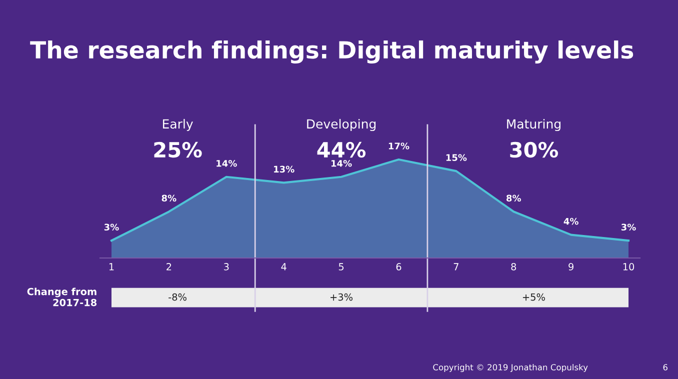  Describe the element at coordinates (399, 266) in the screenshot. I see `x-tick-label: 6` at that location.